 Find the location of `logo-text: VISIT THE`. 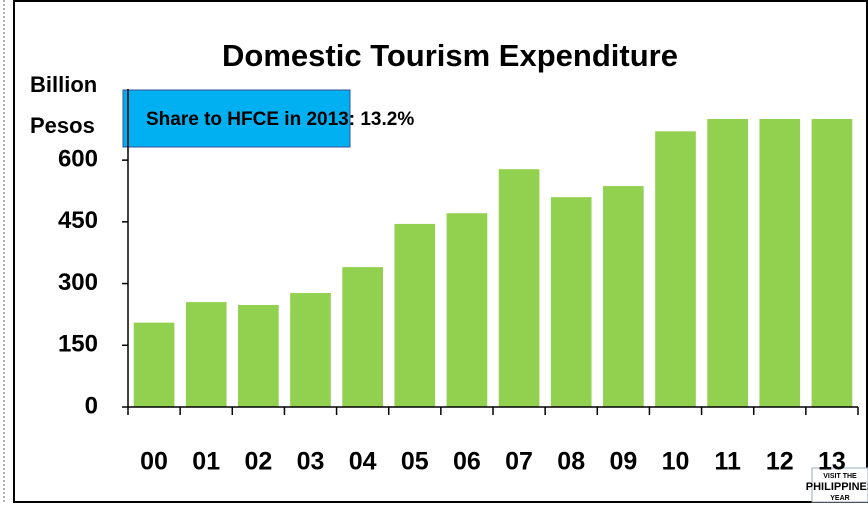

logo-text: VISIT THE is located at coordinates (840, 476).